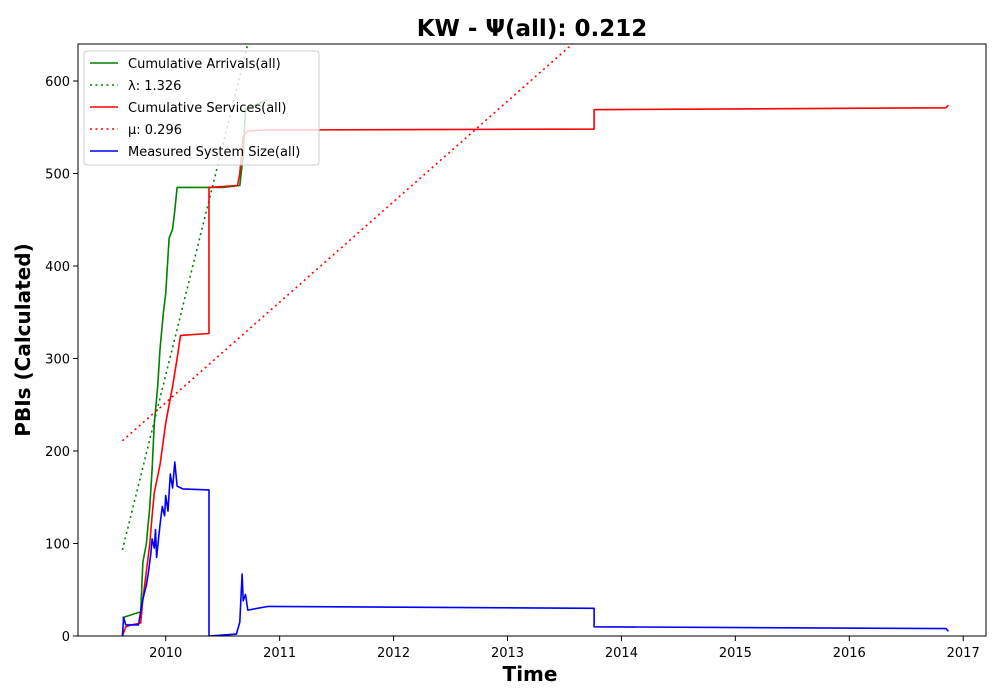 This screenshot has height=700, width=1000. I want to click on y-tick-label: 300, so click(57, 360).